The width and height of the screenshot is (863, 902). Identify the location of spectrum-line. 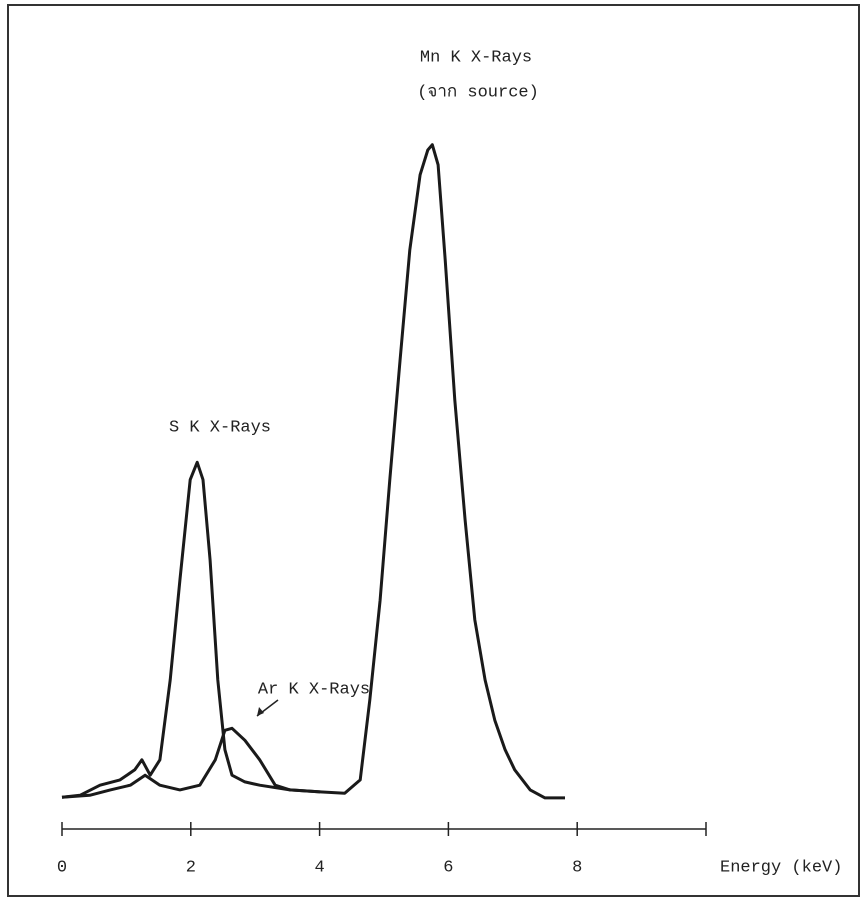
(191, 762).